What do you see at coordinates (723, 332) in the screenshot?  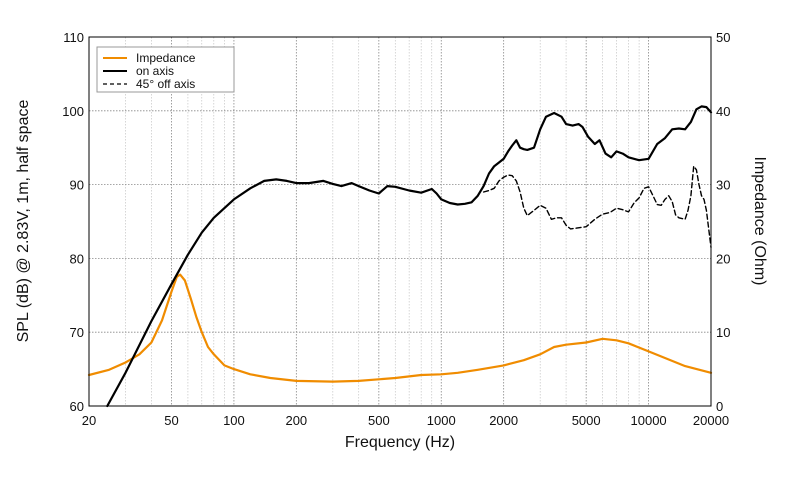 I see `y-right-tick-label: 10` at bounding box center [723, 332].